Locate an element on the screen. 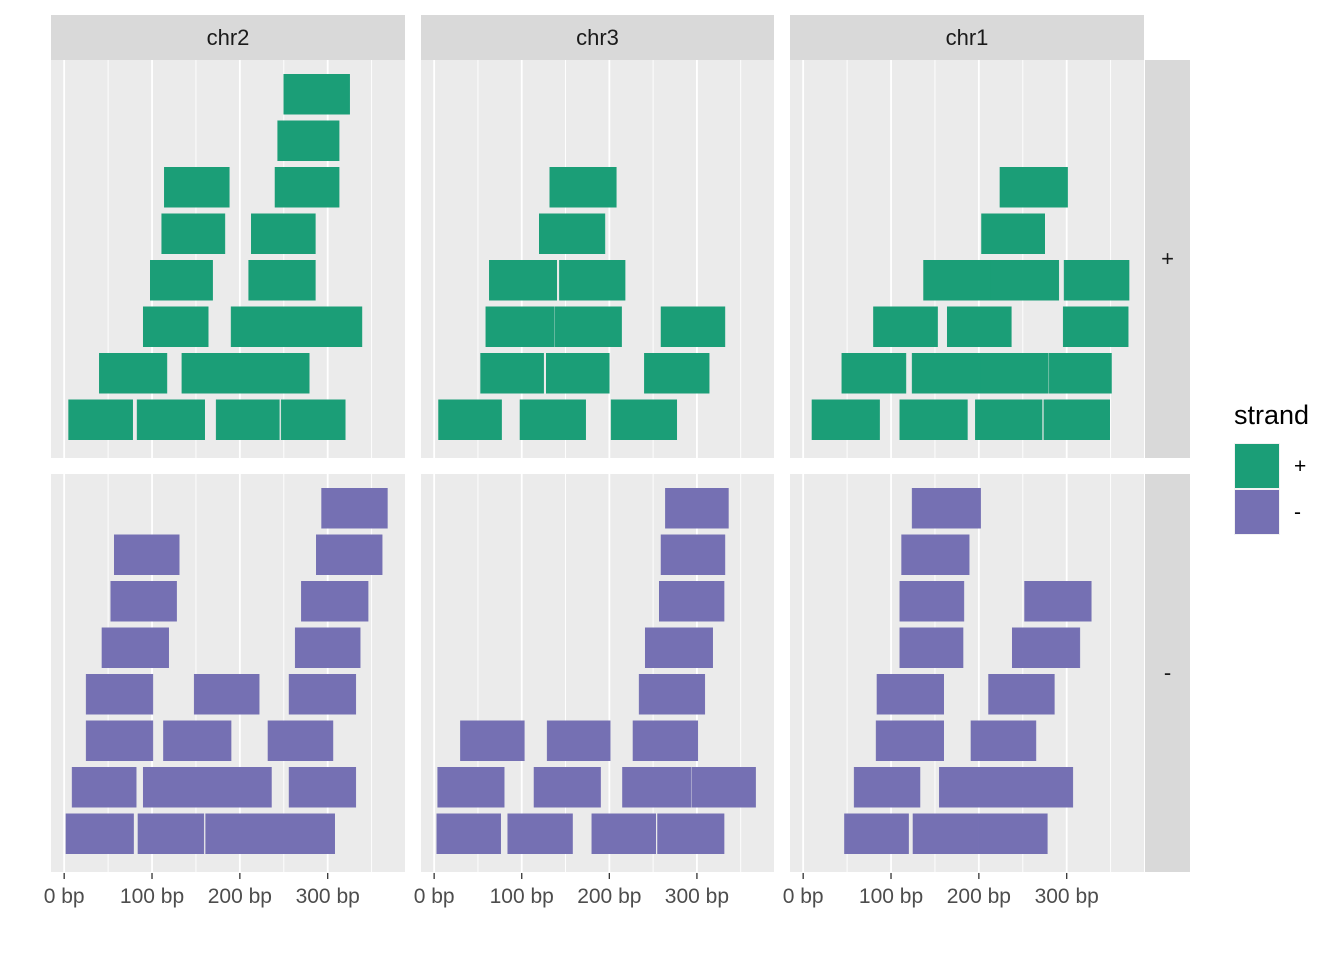 The width and height of the screenshot is (1344, 960). strip-chr3 is located at coordinates (597, 37).